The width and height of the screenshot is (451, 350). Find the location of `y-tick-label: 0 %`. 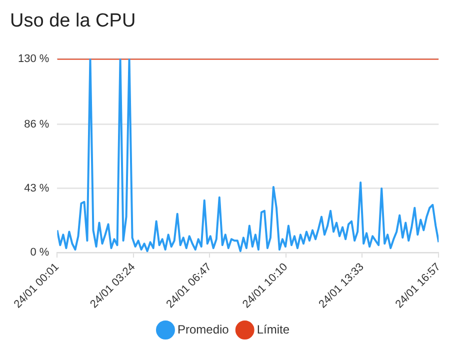

y-tick-label: 0 % is located at coordinates (40, 252).